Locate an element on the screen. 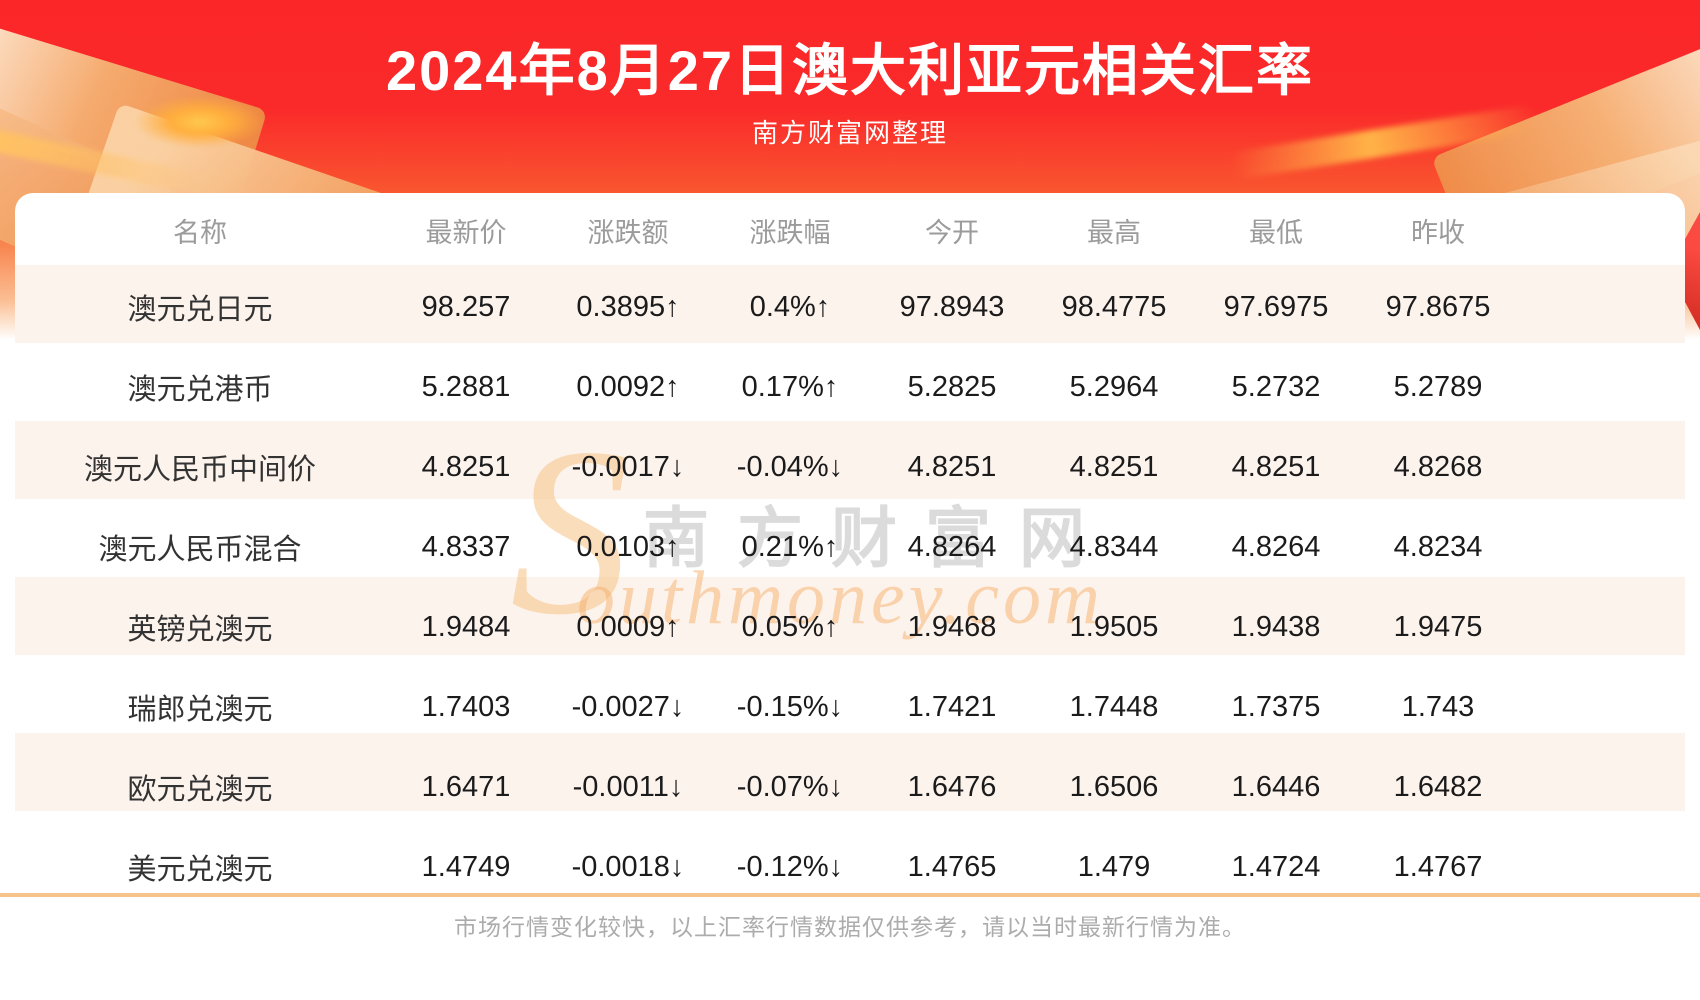 The width and height of the screenshot is (1700, 1000). column-header: 最低 is located at coordinates (1276, 232).